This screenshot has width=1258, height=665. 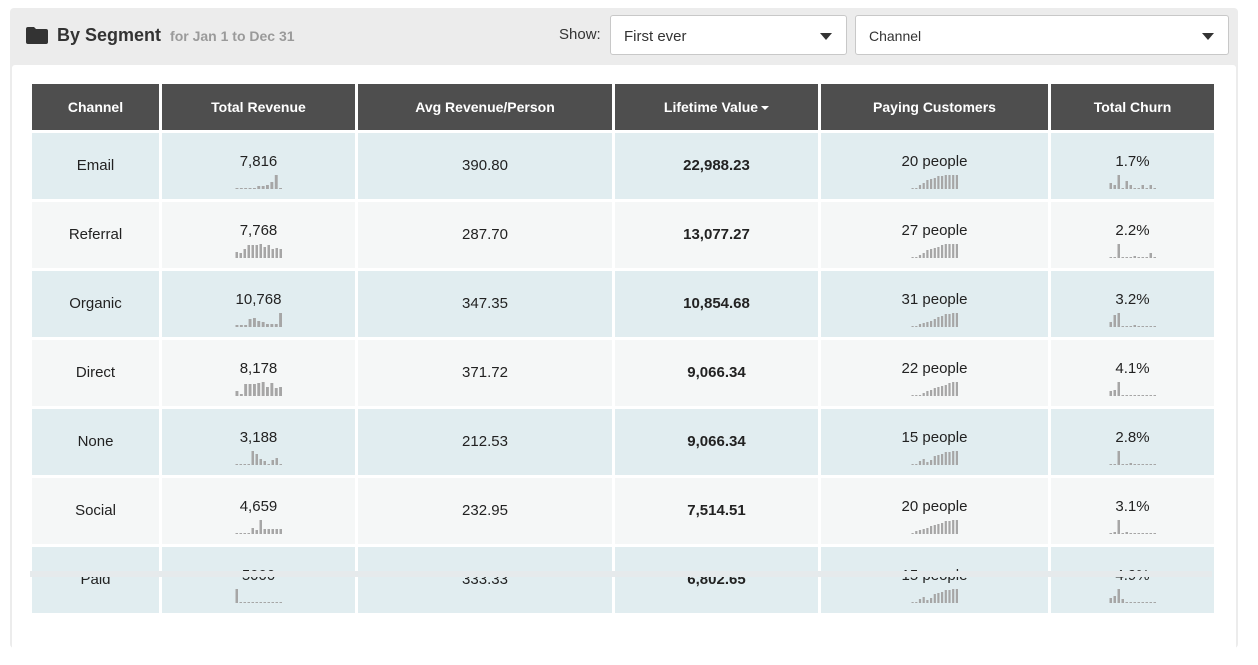 I want to click on lifetime-value-cell: 6,802.65, so click(x=716, y=580).